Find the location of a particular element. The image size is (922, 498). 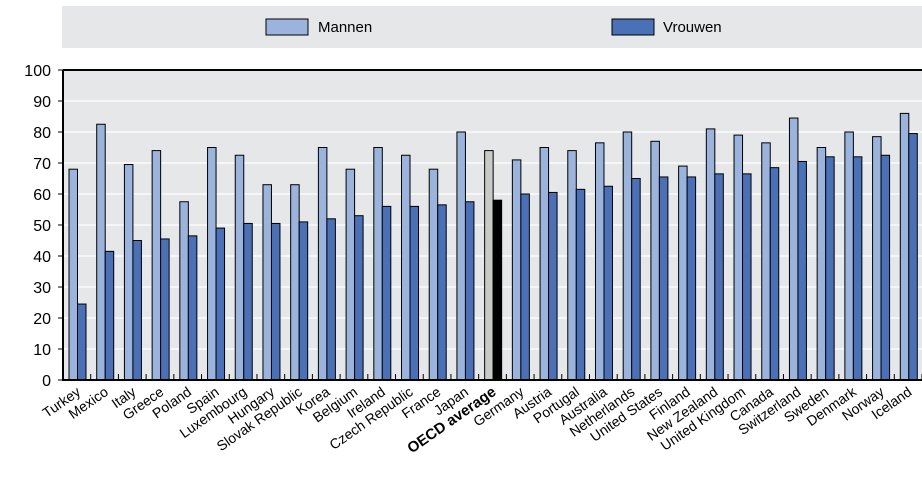

legend-swatch-vrouwen is located at coordinates (633, 27).